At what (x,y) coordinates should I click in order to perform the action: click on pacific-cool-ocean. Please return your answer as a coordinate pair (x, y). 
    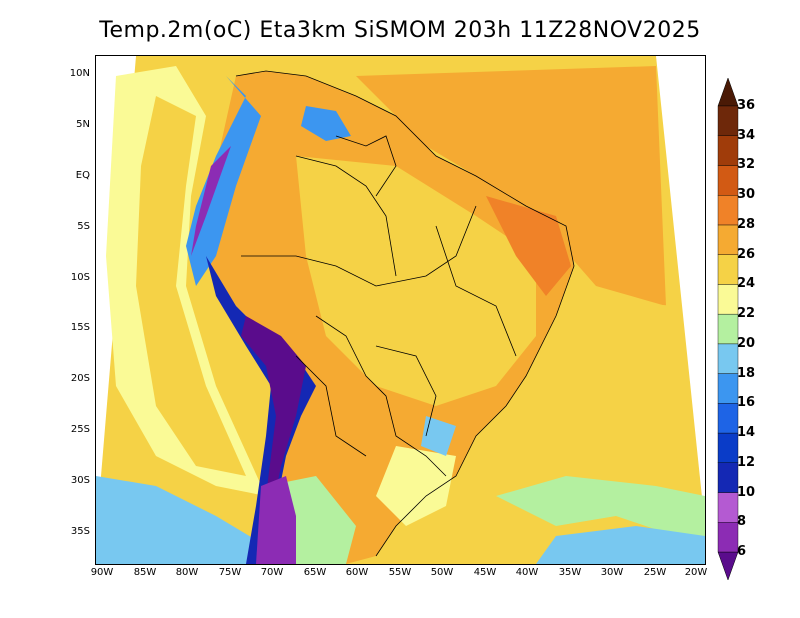
    Looking at the image, I should click on (181, 520).